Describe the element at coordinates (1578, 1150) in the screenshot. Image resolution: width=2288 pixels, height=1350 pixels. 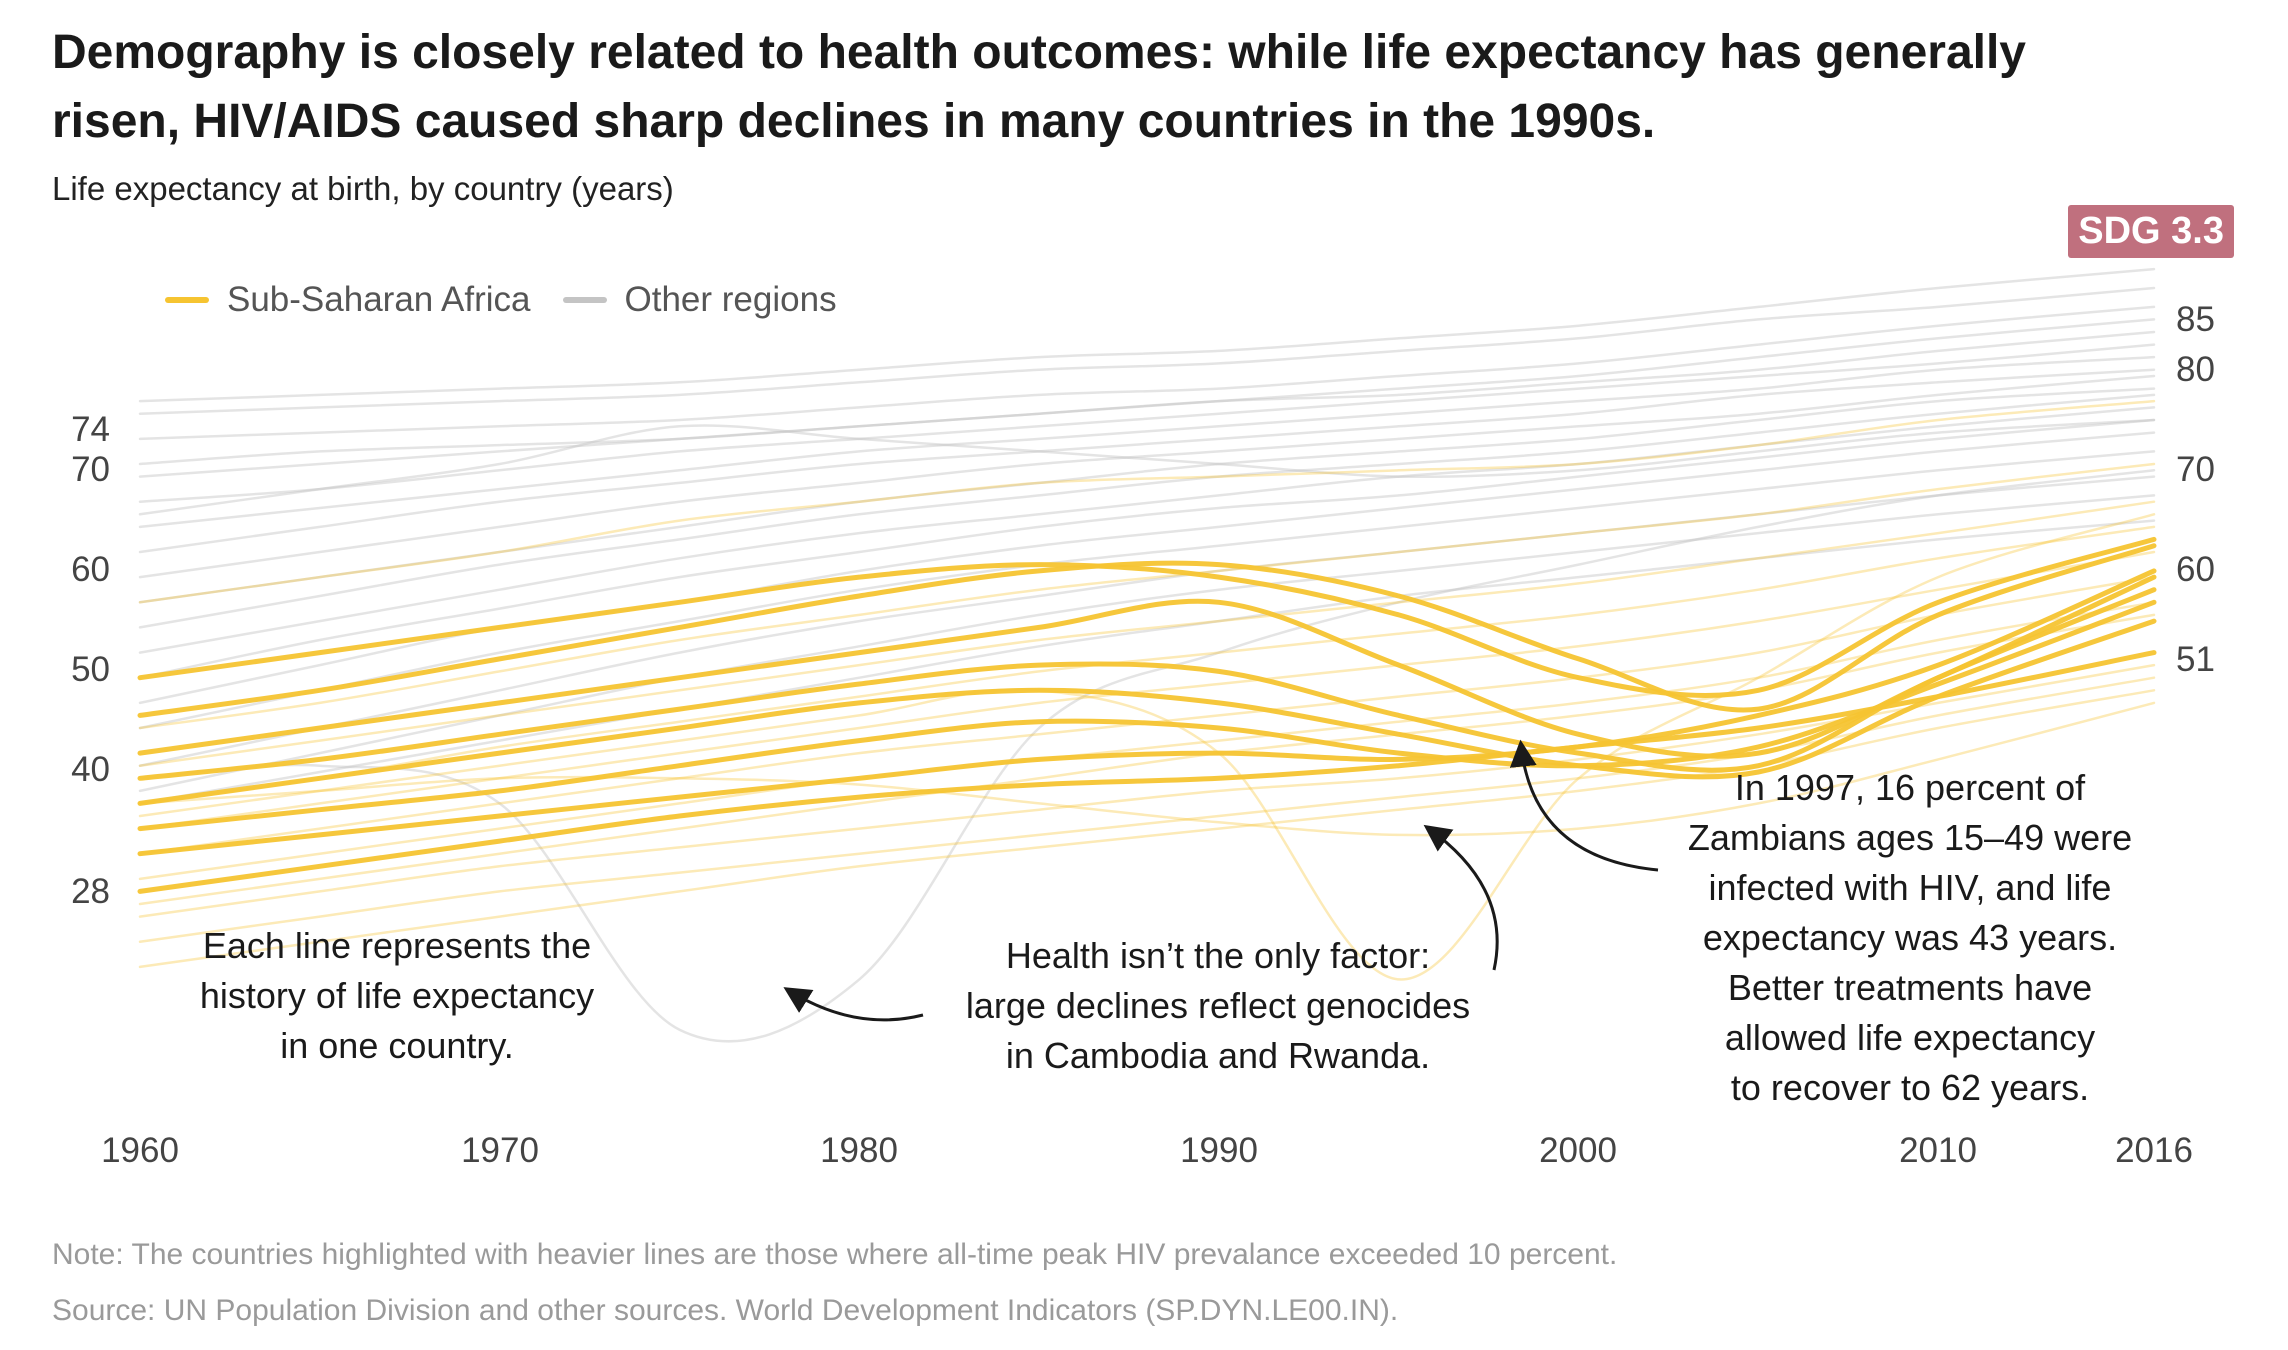
I see `x-tick-label: 2000` at that location.